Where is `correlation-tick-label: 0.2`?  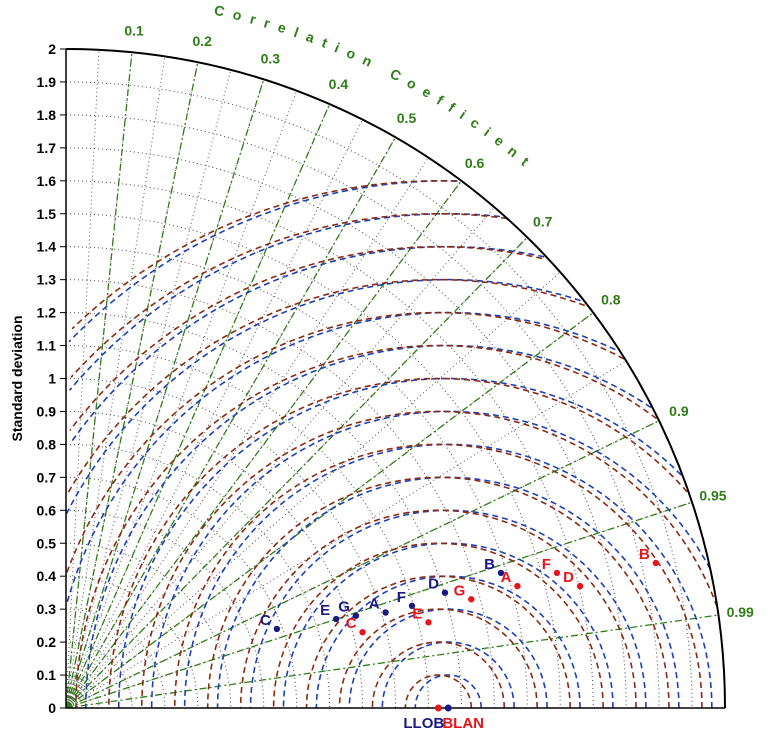 correlation-tick-label: 0.2 is located at coordinates (202, 41).